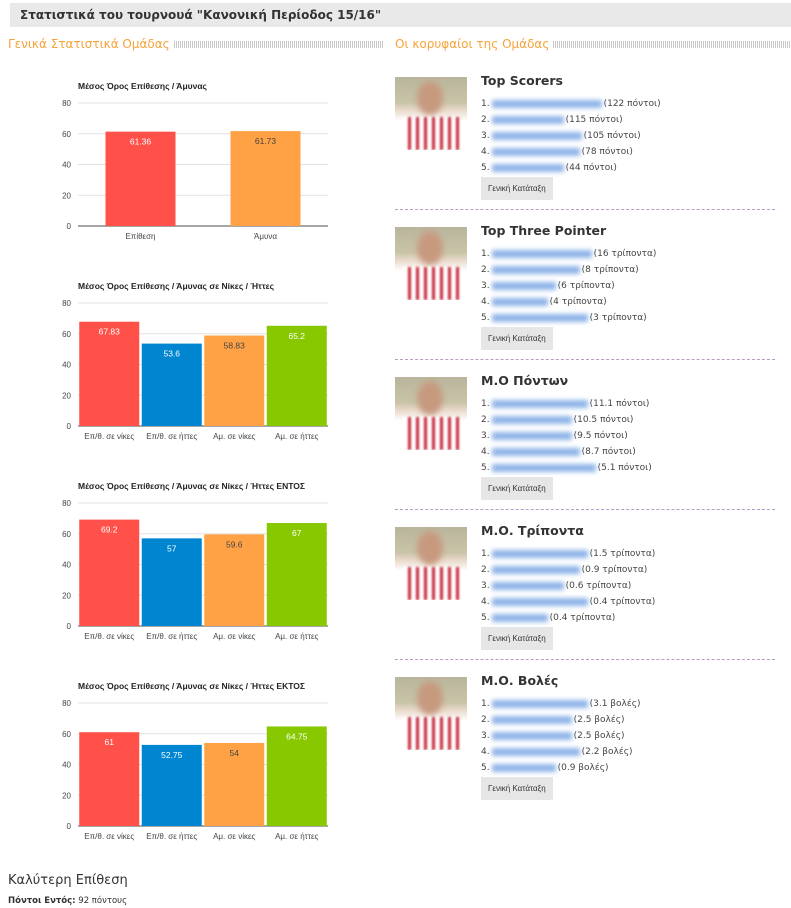 This screenshot has height=908, width=791. I want to click on leader-list-item: 4. (8.7 πόντοι), so click(566, 452).